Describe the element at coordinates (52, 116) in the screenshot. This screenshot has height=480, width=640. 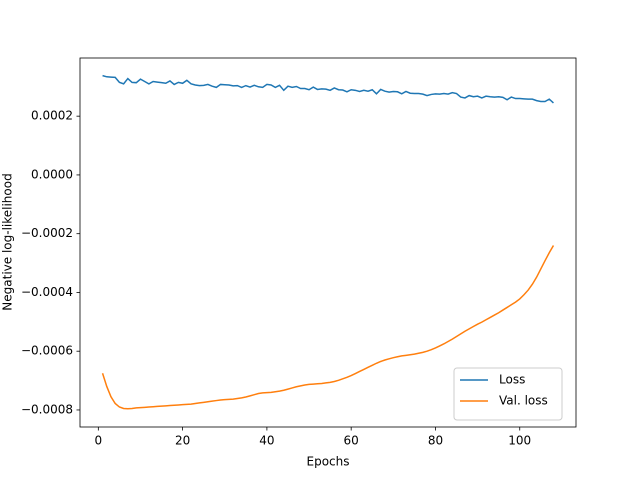
I see `y-tick-label: 0.0002` at that location.